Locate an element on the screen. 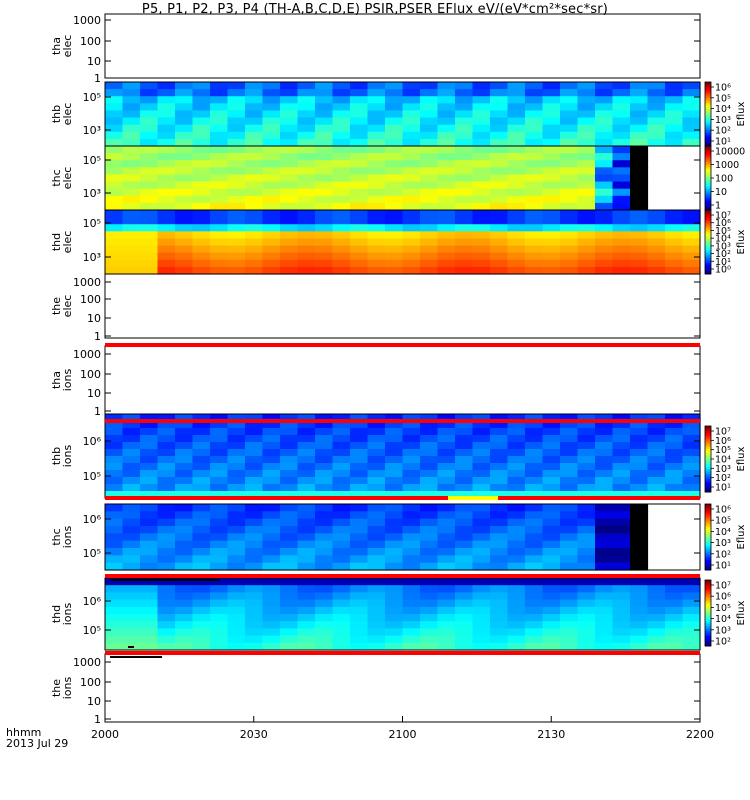  y-tick-label: 10³ is located at coordinates (92, 130).